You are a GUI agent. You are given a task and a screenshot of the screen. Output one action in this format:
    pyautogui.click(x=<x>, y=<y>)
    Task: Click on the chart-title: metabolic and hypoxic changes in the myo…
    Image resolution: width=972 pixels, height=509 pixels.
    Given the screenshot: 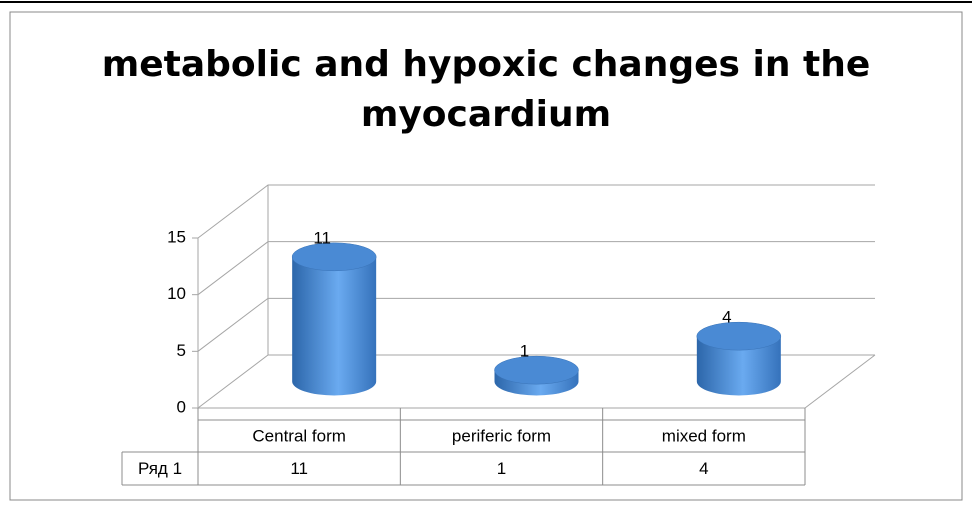 What is the action you would take?
    pyautogui.click(x=486, y=89)
    